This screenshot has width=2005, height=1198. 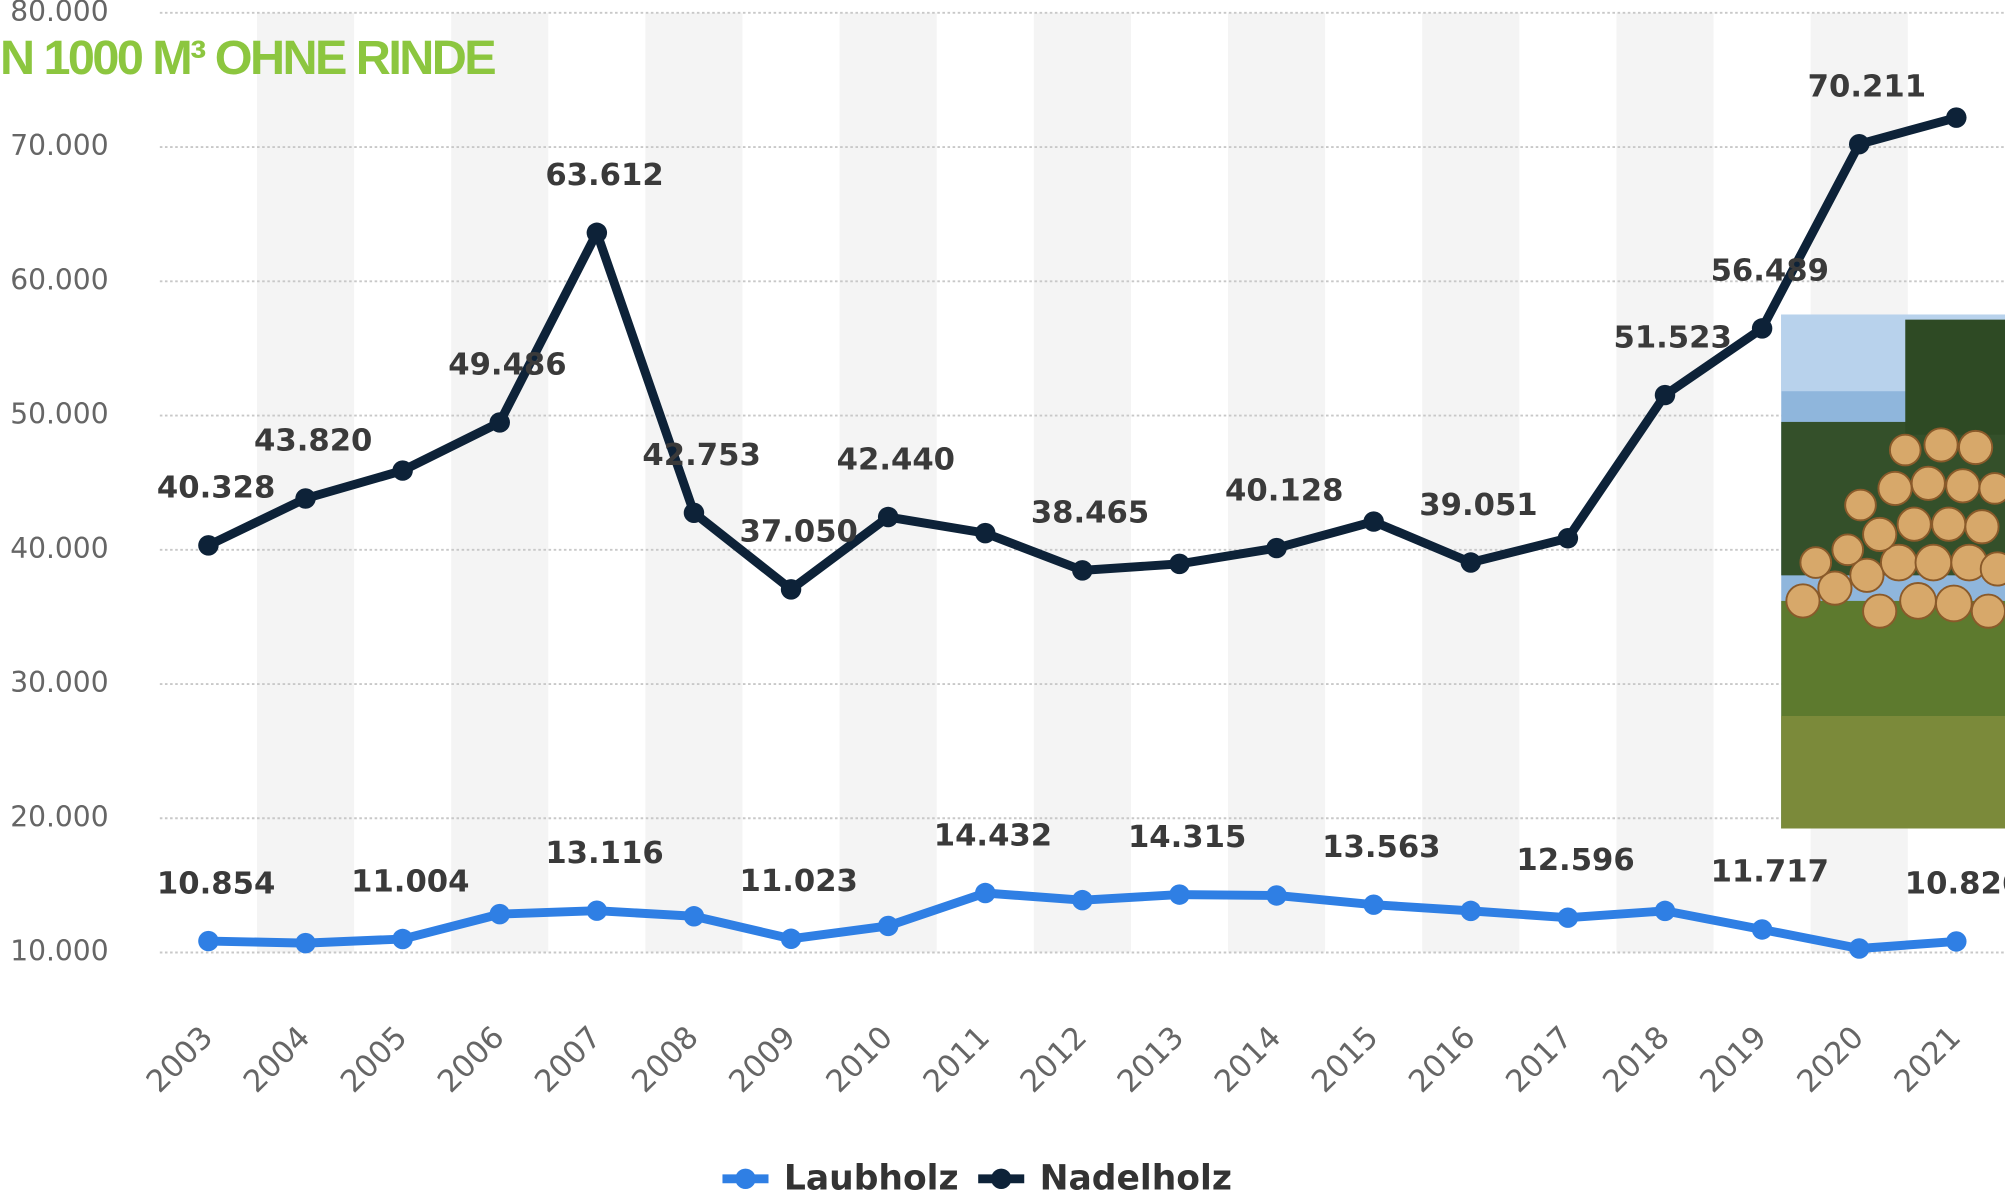 What do you see at coordinates (1054, 1060) in the screenshot?
I see `x-tick-label: 2012` at bounding box center [1054, 1060].